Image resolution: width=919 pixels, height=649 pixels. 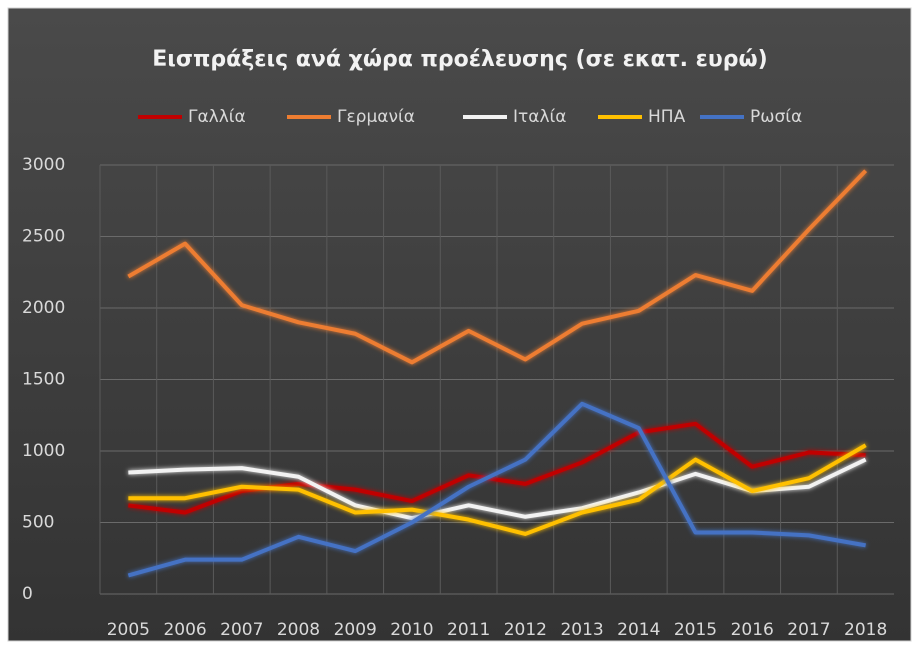 I want to click on x-tick-label: 2015, so click(x=695, y=630).